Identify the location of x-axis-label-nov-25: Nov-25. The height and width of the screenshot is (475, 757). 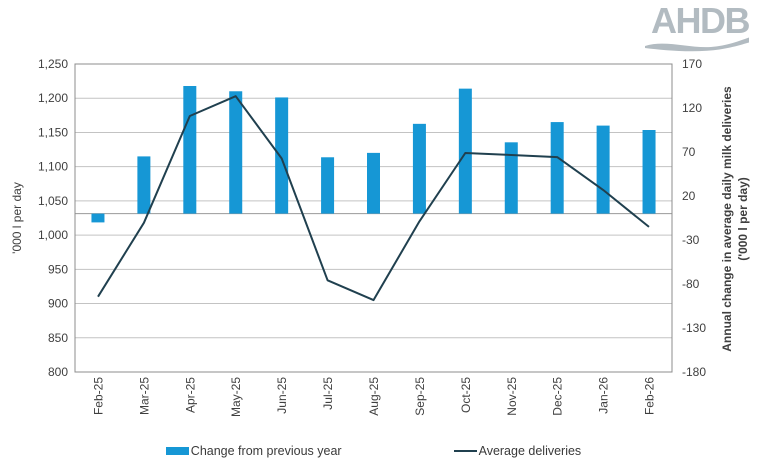
(512, 396).